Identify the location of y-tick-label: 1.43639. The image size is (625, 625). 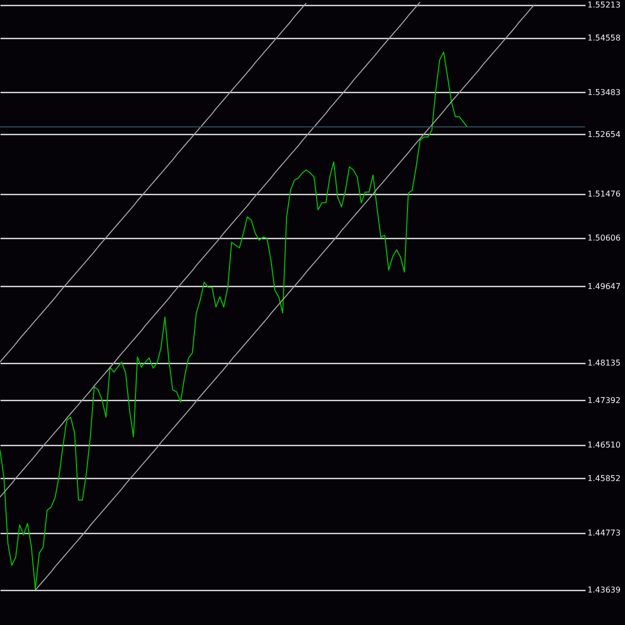
(604, 590).